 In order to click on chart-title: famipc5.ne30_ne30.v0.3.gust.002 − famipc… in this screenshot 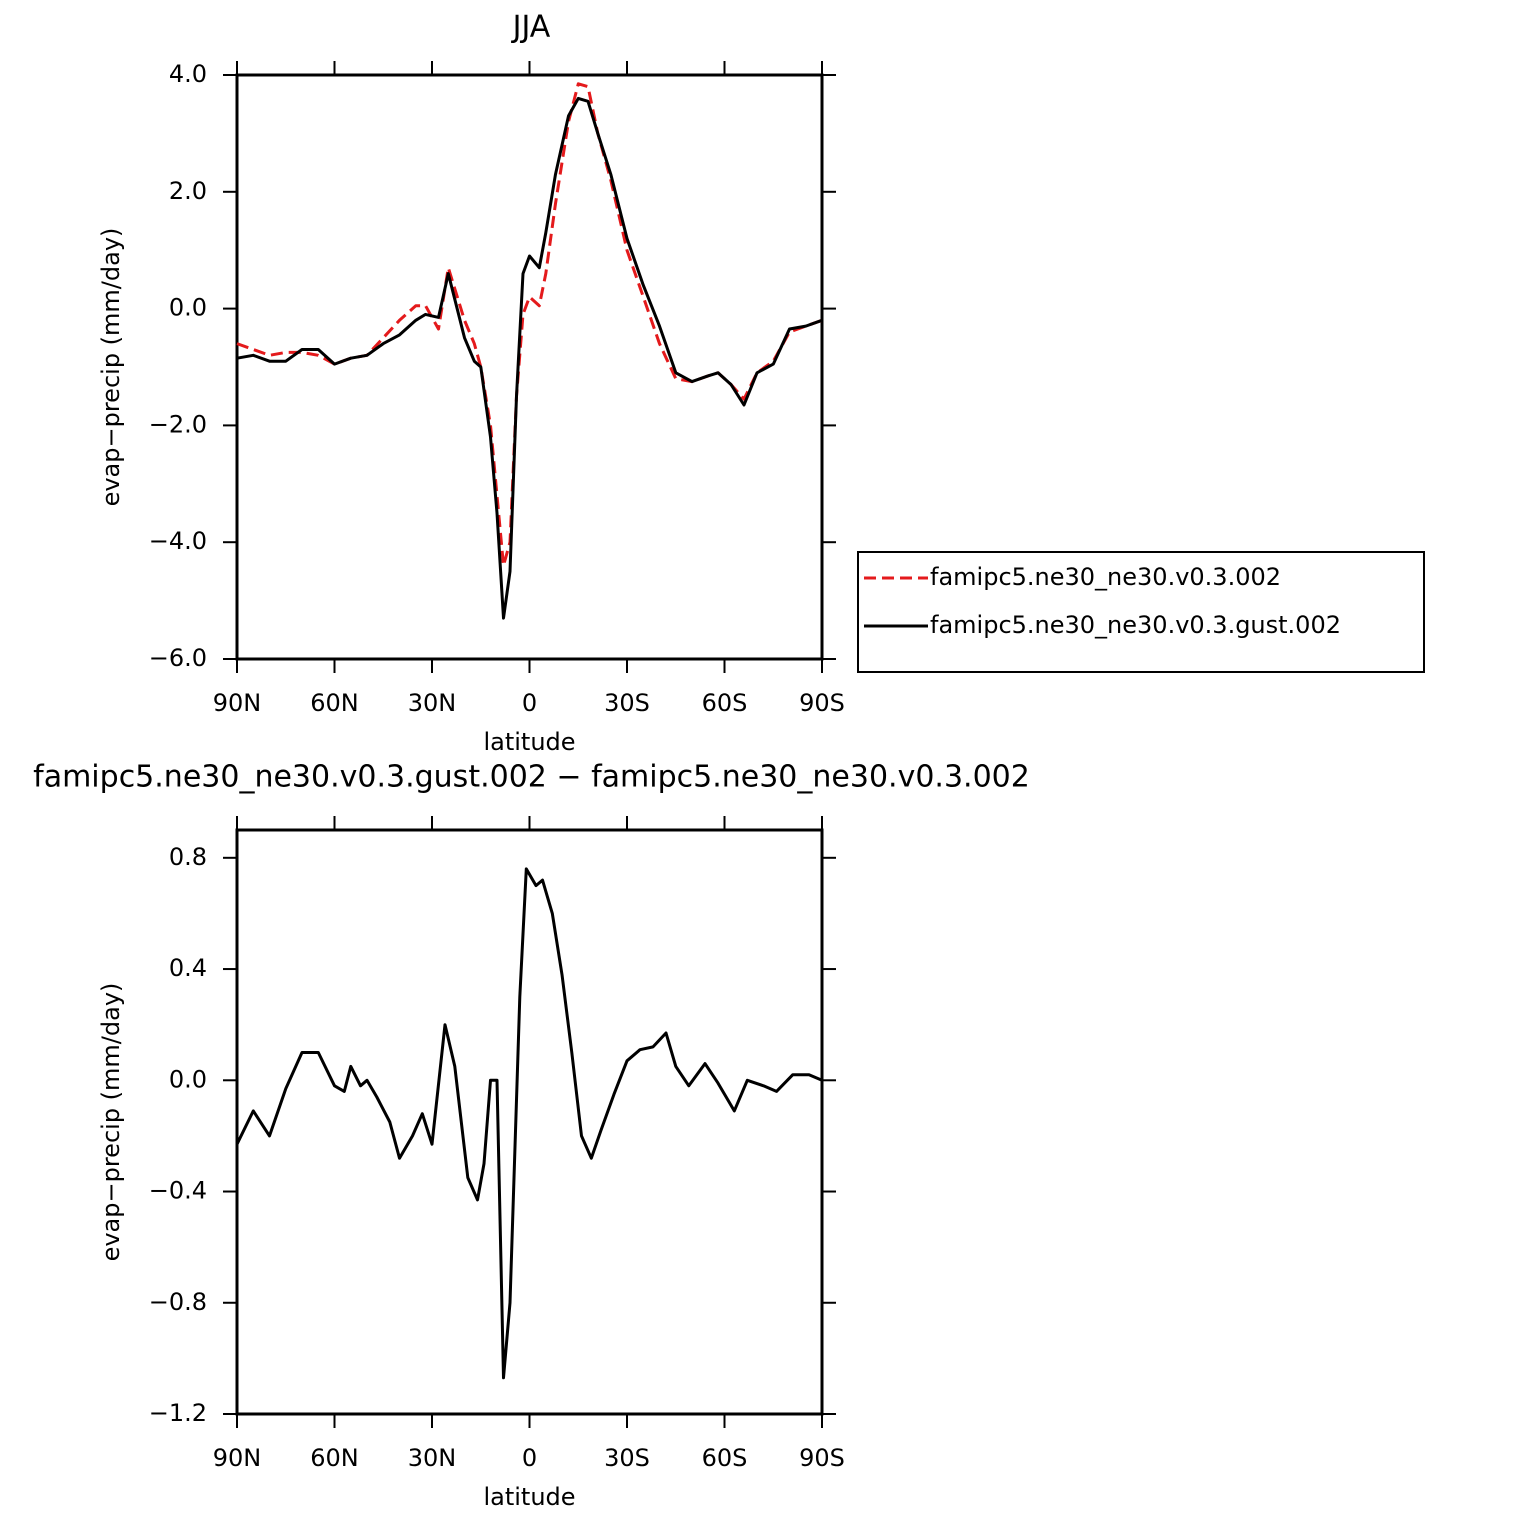, I will do `click(531, 777)`.